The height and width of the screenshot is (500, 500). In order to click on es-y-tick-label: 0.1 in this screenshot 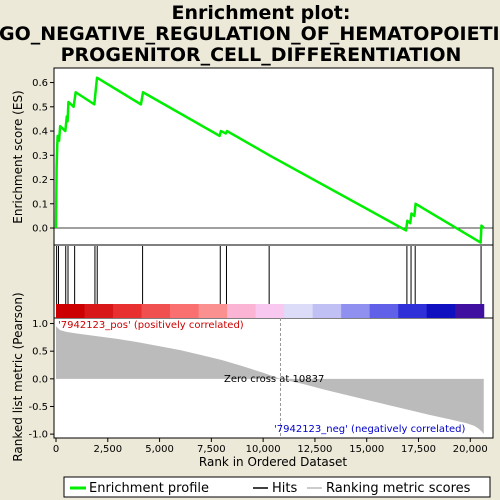, I will do `click(40, 204)`.